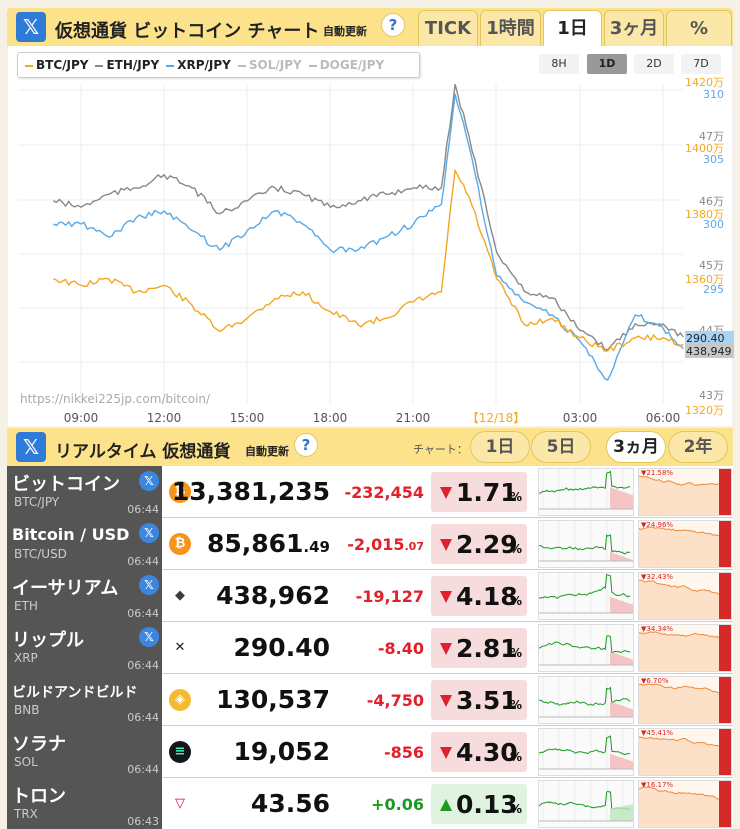 The image size is (740, 829). What do you see at coordinates (370, 803) in the screenshot?
I see `table-row: トロン TRX 06:43 ▽ 43.56 +0.06 0.13% ▼16.17%` at bounding box center [370, 803].